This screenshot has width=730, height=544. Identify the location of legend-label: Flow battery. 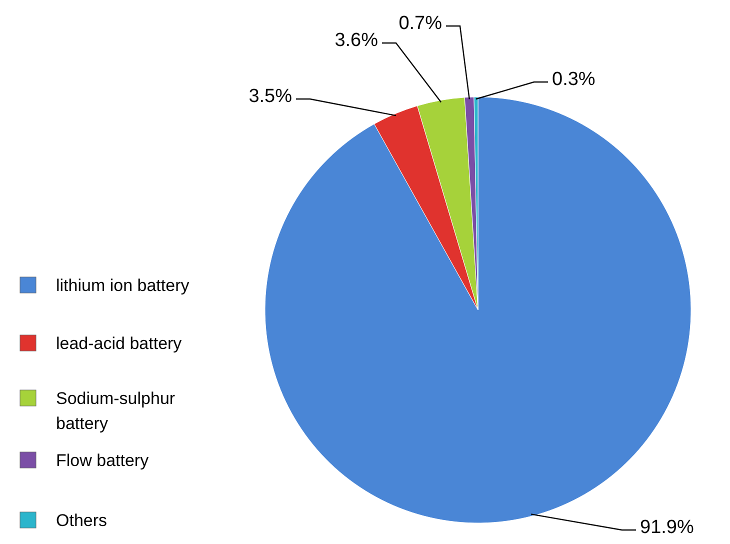
(103, 460).